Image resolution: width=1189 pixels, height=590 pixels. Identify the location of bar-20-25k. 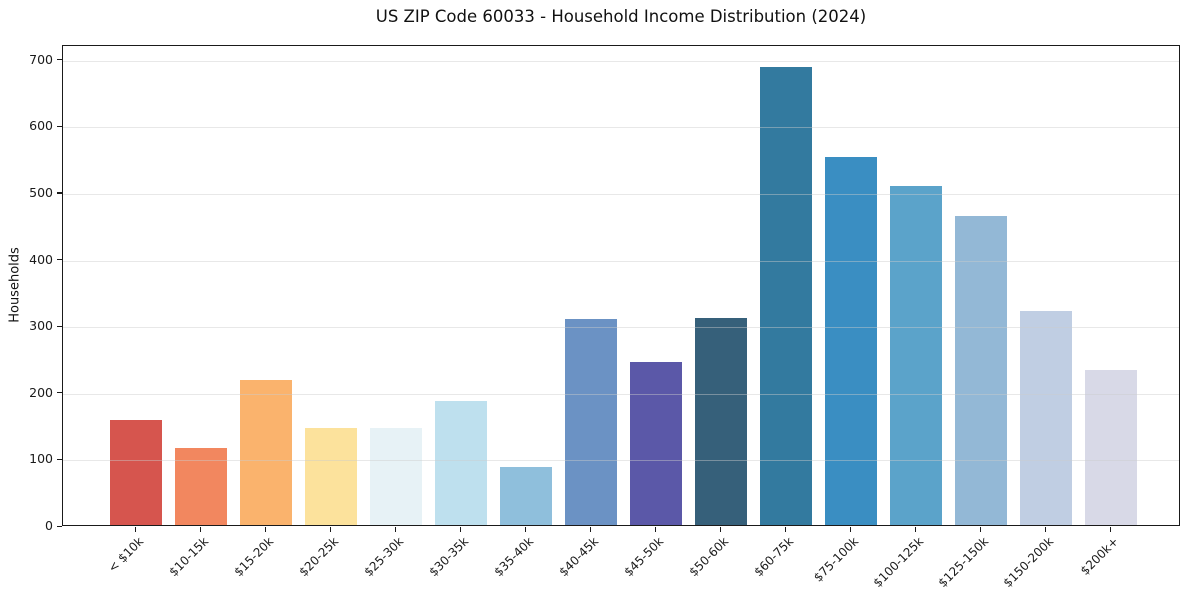
(331, 476).